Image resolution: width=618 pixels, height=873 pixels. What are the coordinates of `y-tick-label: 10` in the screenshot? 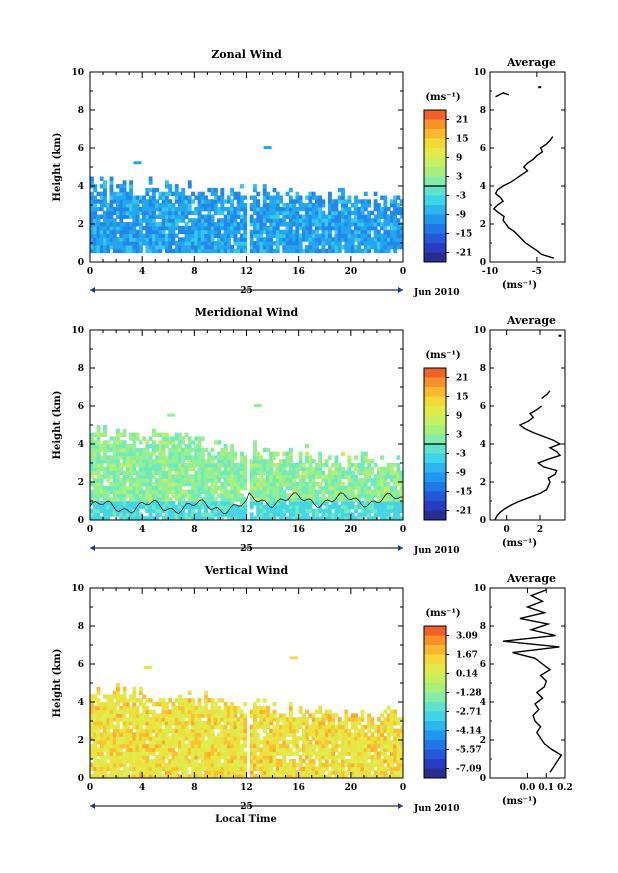 It's located at (77, 331).